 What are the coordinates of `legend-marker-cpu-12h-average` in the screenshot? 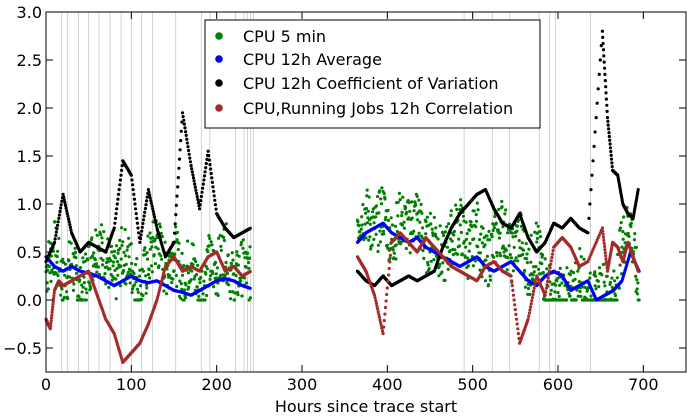 It's located at (219, 59).